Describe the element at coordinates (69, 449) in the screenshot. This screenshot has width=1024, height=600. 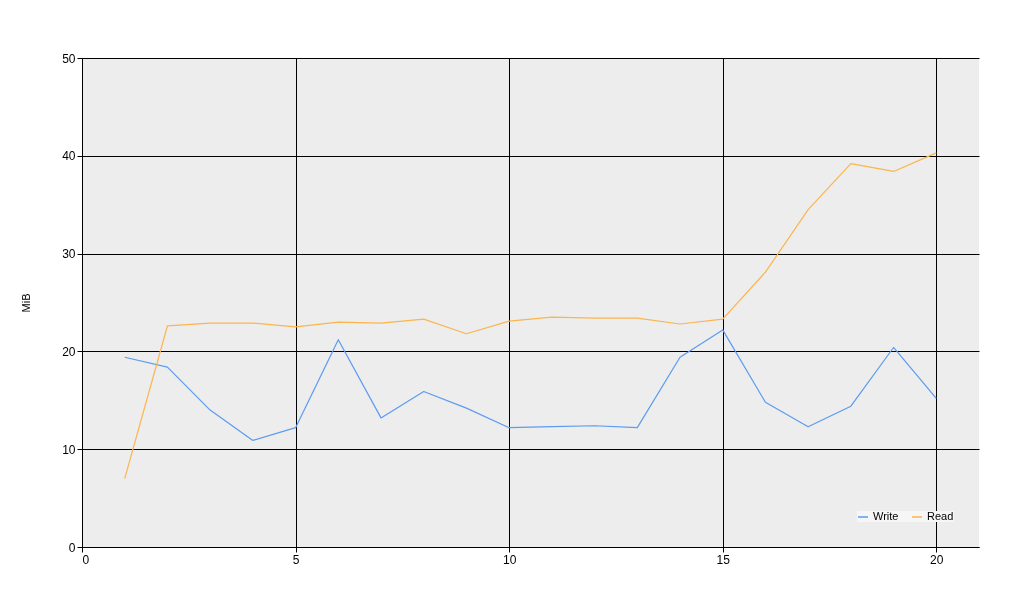
I see `y-tick-label: 10` at that location.